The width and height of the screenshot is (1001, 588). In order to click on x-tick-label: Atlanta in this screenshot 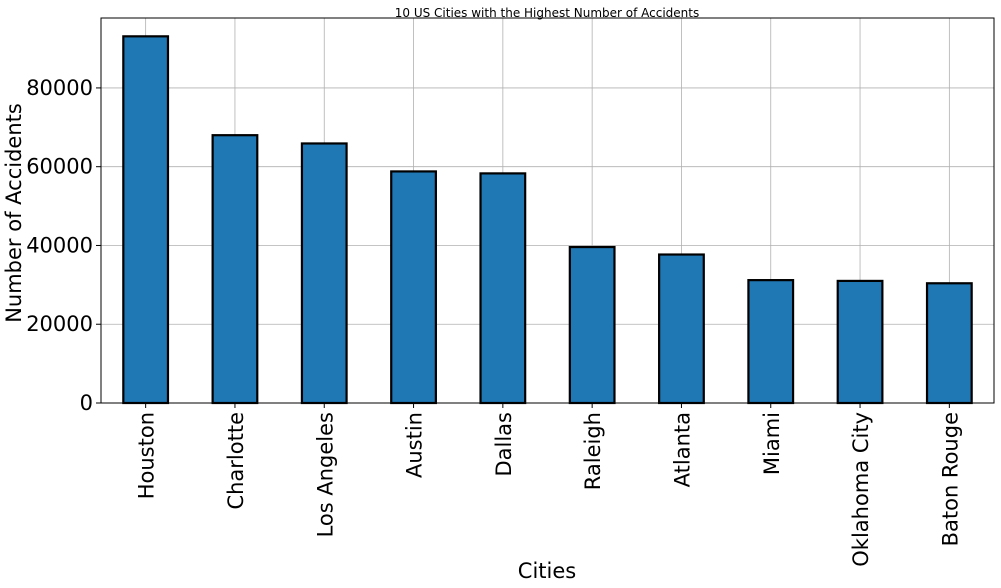, I will do `click(682, 449)`.